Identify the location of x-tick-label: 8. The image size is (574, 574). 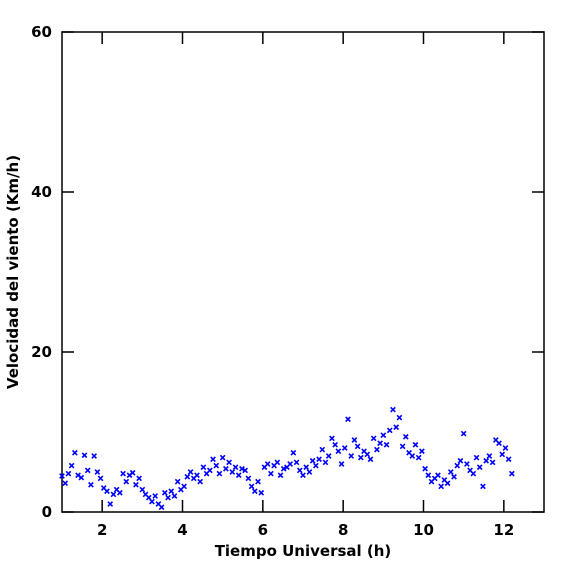
(343, 530).